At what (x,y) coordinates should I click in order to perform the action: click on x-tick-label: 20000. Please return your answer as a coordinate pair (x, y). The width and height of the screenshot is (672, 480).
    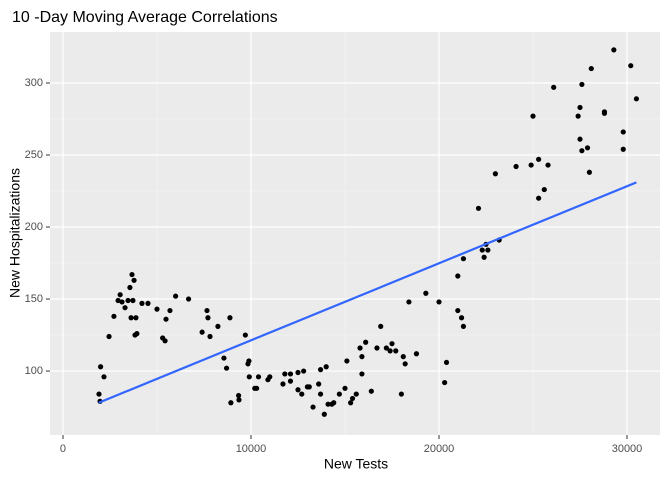
    Looking at the image, I should click on (439, 449).